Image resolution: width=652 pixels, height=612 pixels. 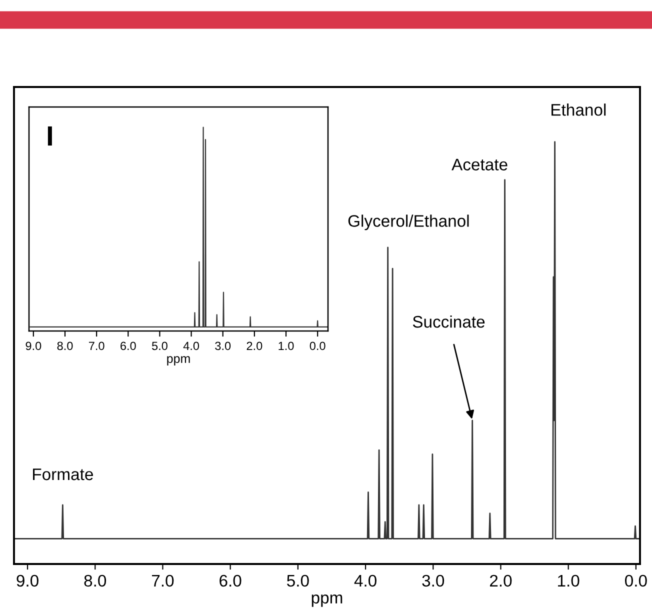 I want to click on annotation: Succinate, so click(x=448, y=321).